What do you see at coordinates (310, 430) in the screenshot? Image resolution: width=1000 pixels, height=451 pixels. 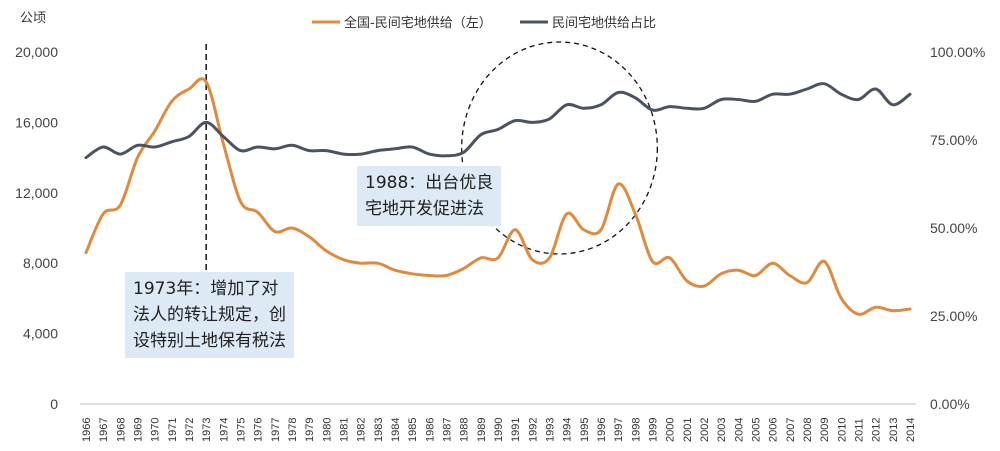 I see `x-tick-label: 1979` at bounding box center [310, 430].